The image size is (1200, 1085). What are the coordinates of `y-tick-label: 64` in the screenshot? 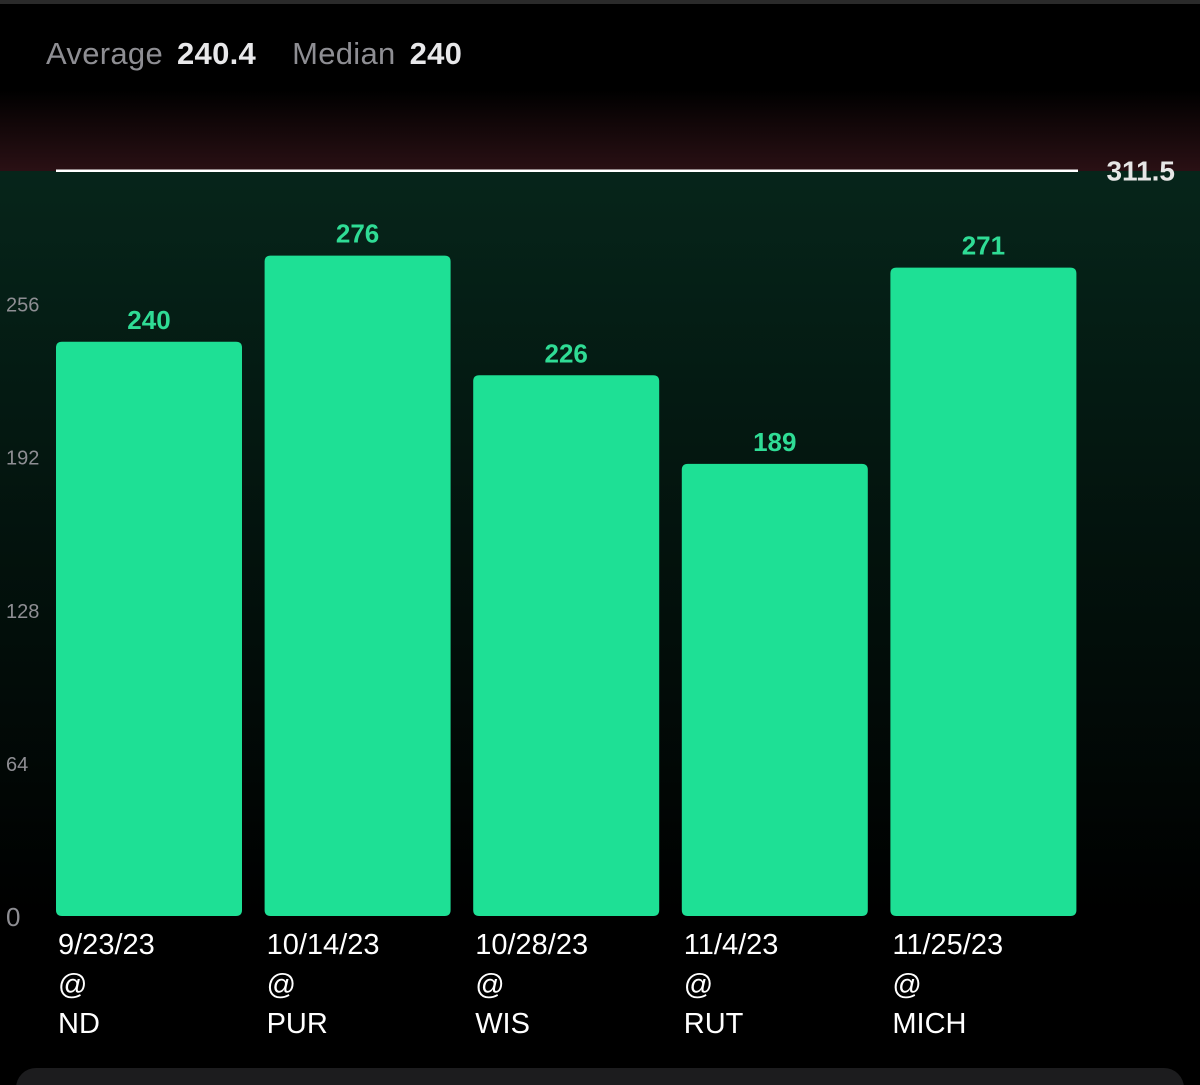 It's located at (17, 765).